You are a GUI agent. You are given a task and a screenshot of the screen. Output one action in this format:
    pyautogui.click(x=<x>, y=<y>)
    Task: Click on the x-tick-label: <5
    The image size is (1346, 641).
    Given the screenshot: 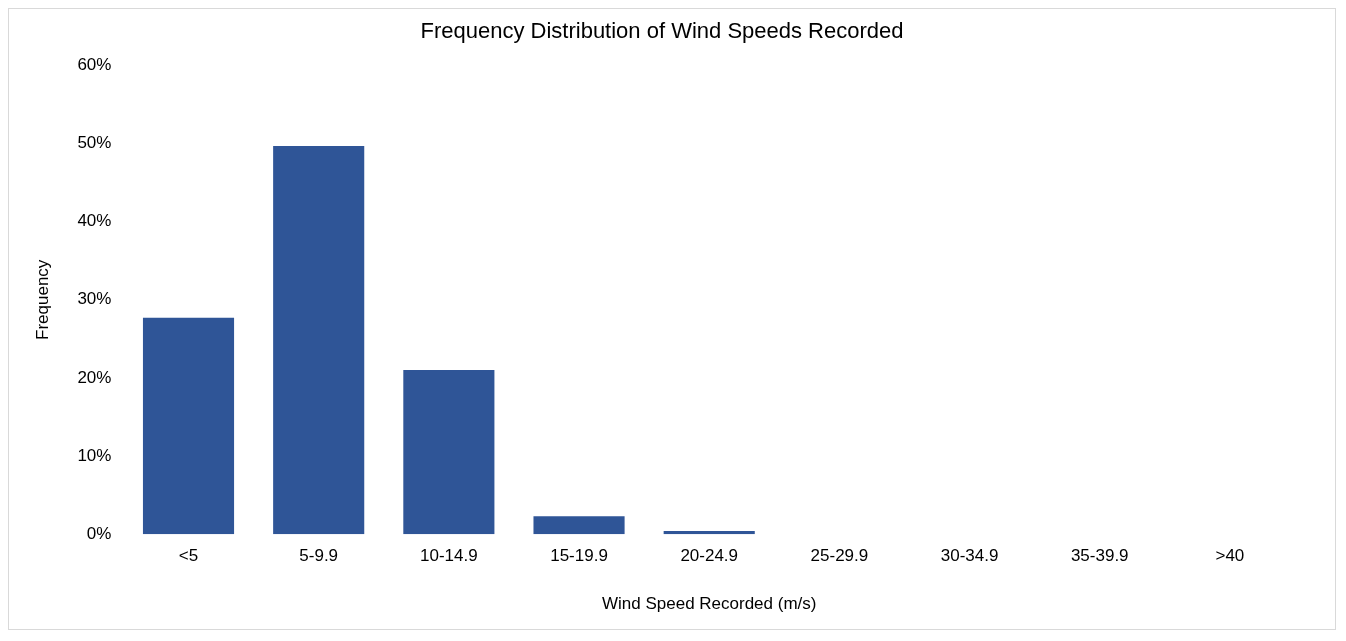 What is the action you would take?
    pyautogui.click(x=188, y=556)
    